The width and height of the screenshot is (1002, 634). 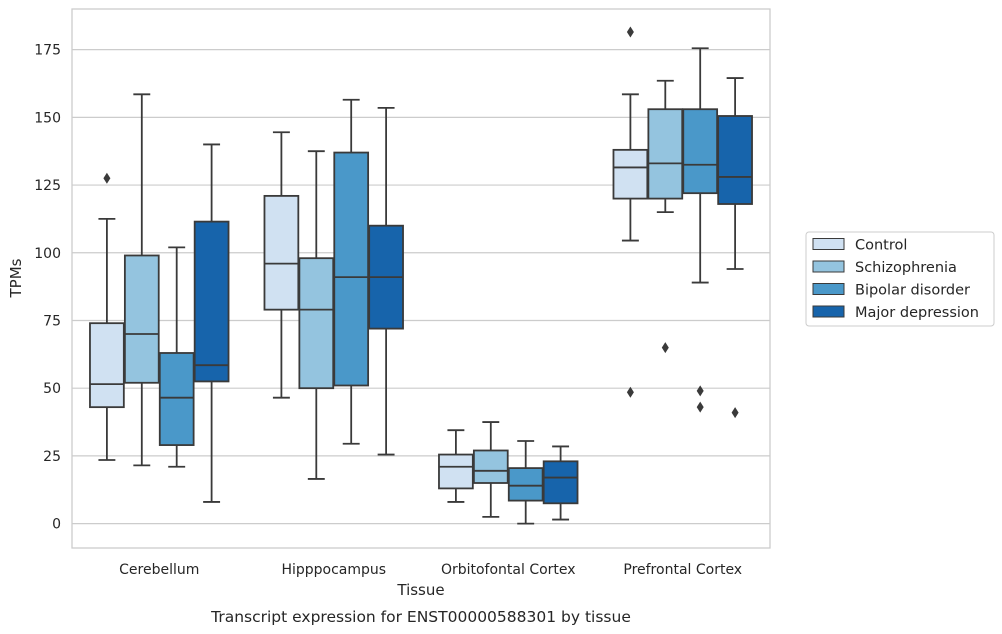 What do you see at coordinates (906, 268) in the screenshot?
I see `legend-label: Schizophrenia` at bounding box center [906, 268].